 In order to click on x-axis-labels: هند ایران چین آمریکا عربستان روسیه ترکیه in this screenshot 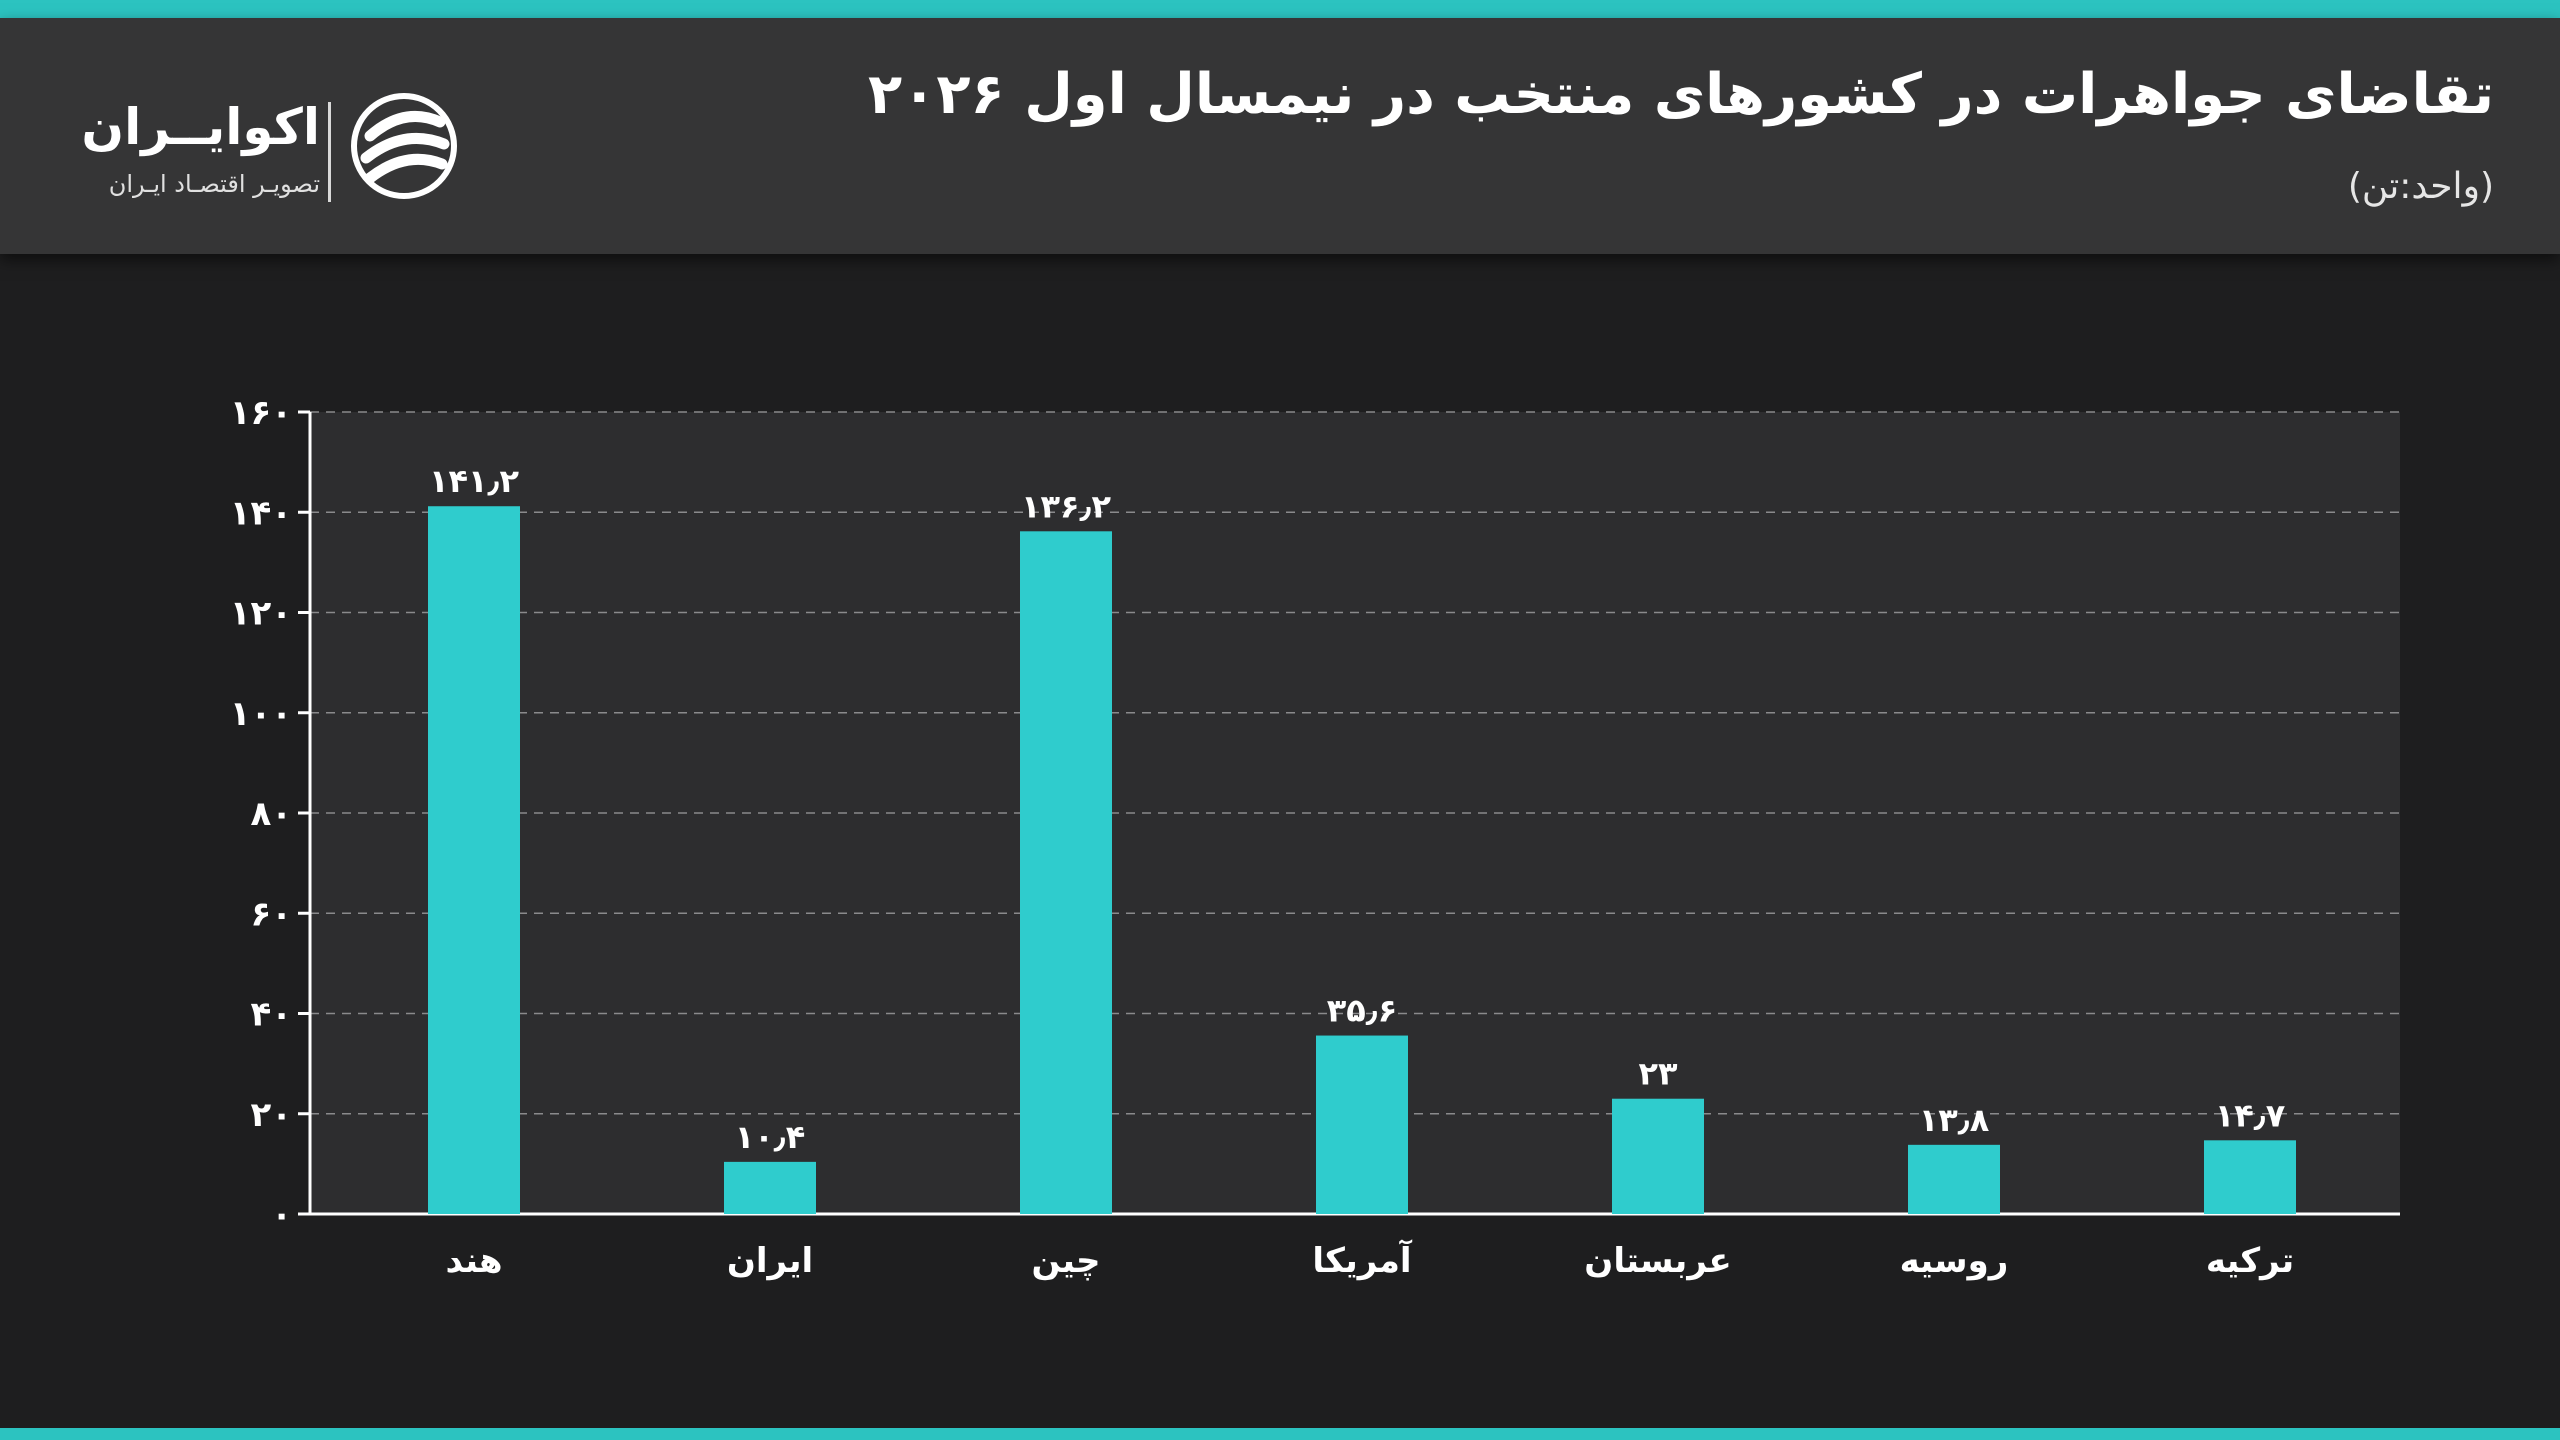, I will do `click(1369, 1260)`.